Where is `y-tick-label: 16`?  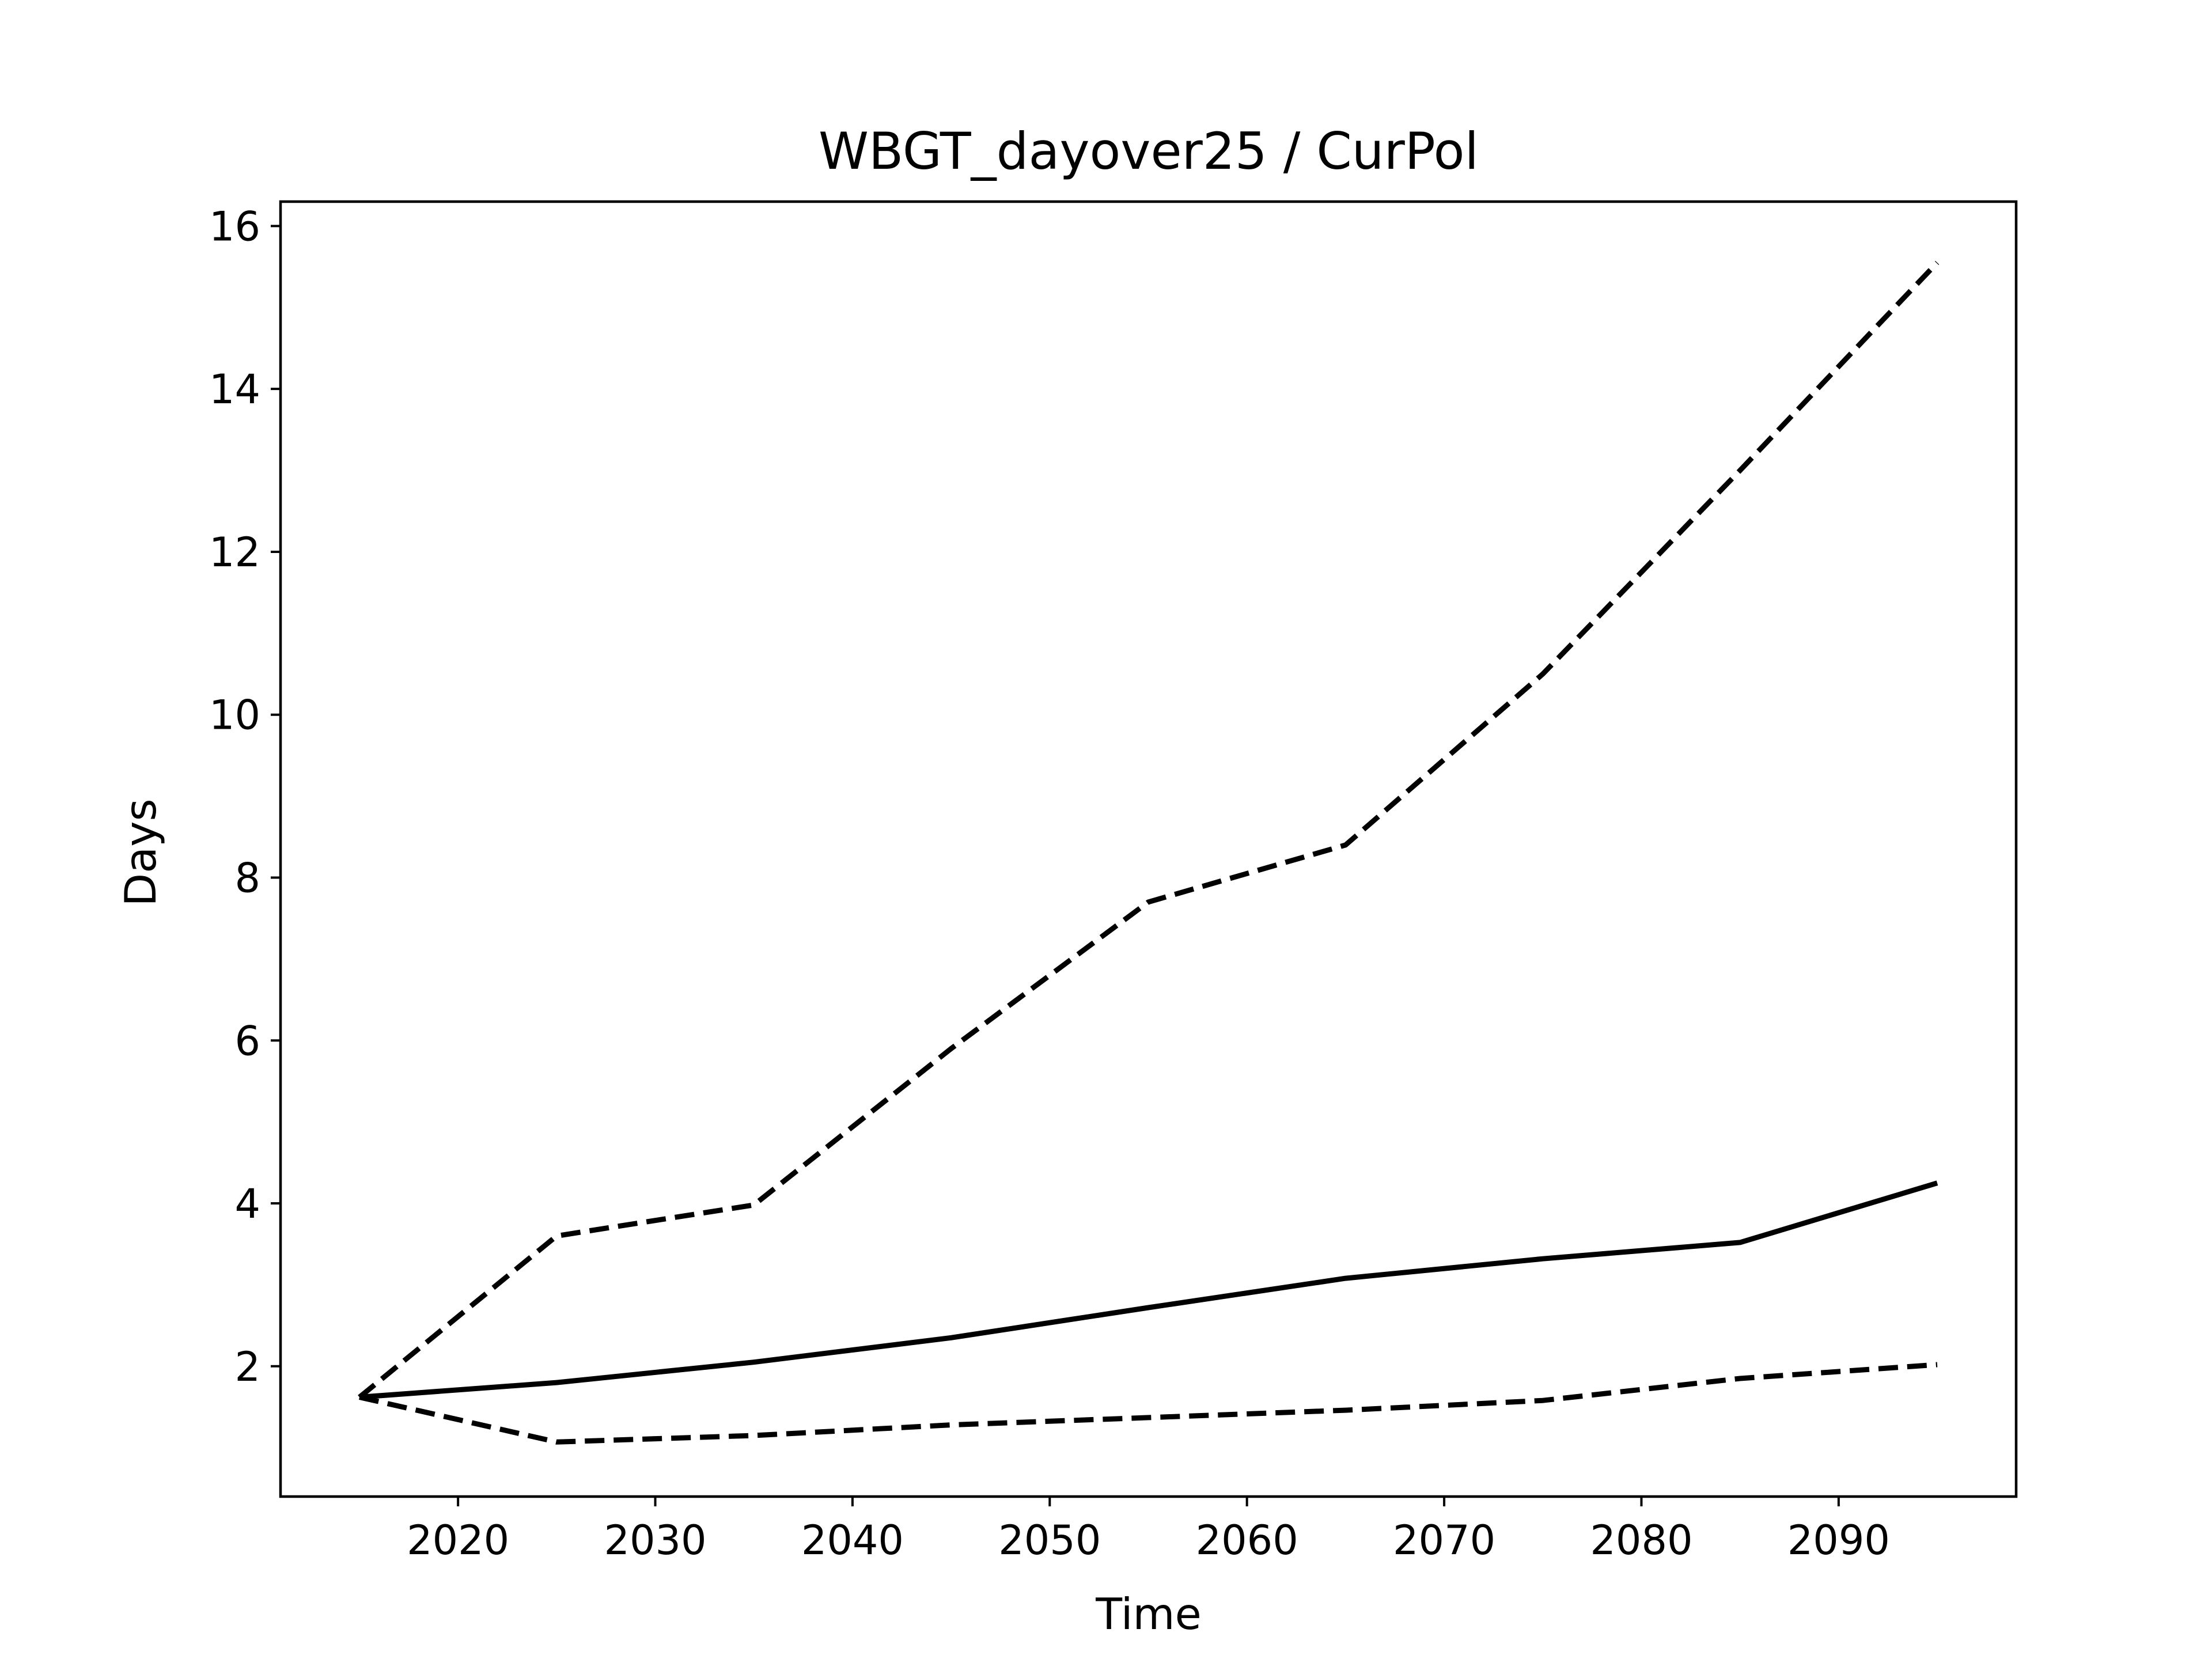 y-tick-label: 16 is located at coordinates (234, 226).